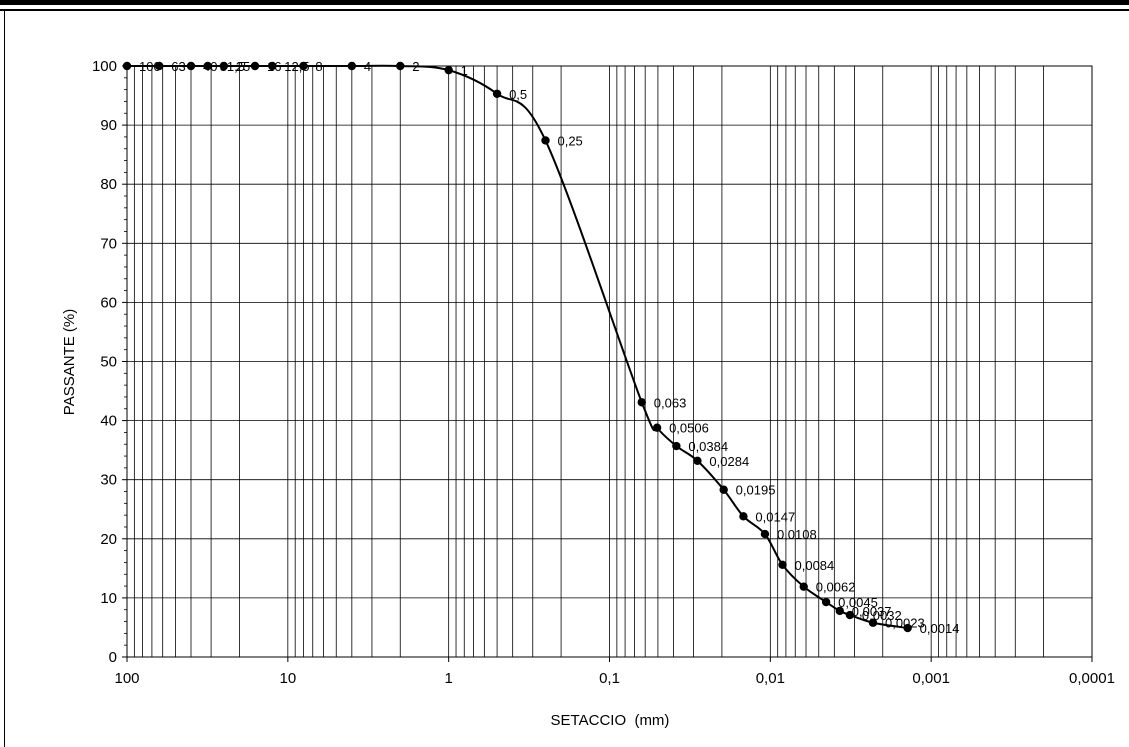 This screenshot has width=1129, height=747. Describe the element at coordinates (108, 243) in the screenshot. I see `y-tick-label: 70` at that location.